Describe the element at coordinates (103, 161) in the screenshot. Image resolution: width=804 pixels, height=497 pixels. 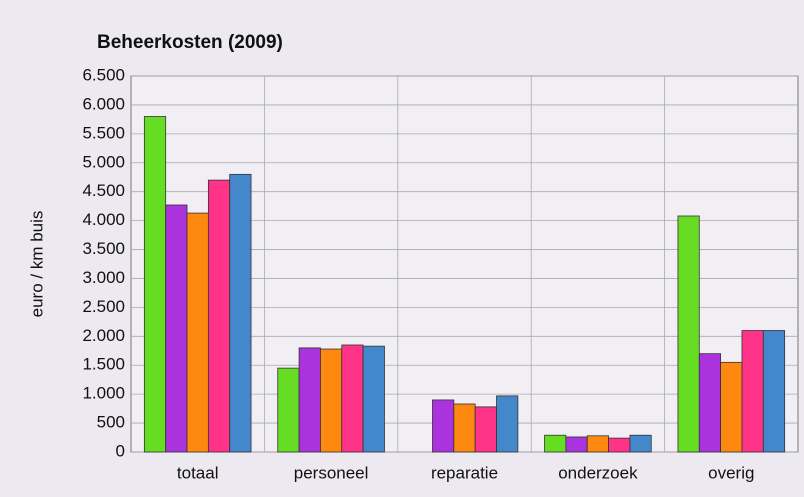
I see `y-tick-label: 5.000` at that location.